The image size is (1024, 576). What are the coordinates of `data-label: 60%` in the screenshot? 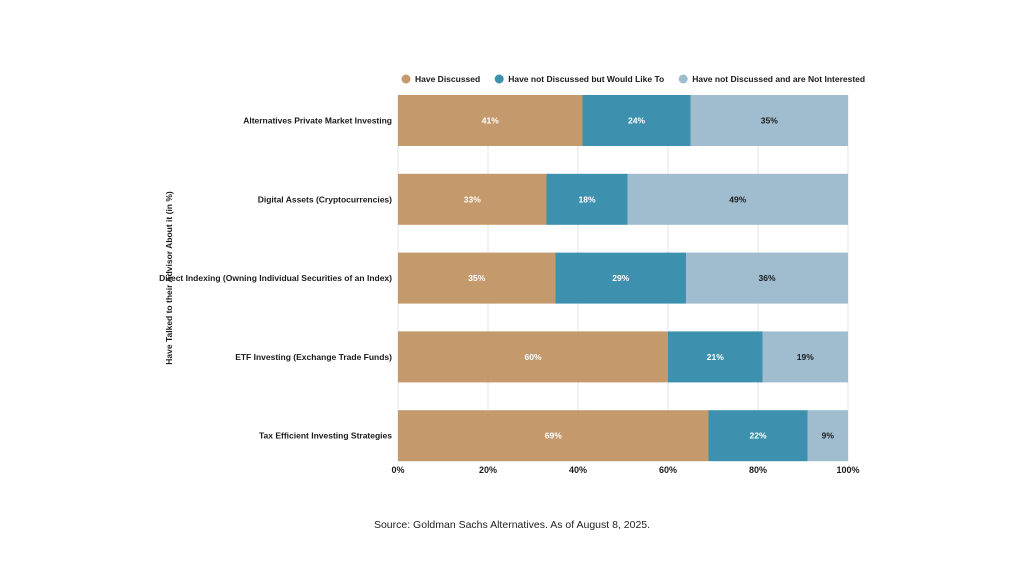 It's located at (532, 357).